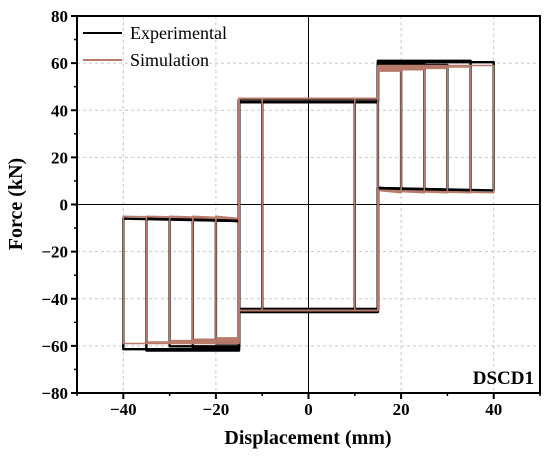 The image size is (550, 459). What do you see at coordinates (54, 252) in the screenshot?
I see `y-tick-label: −20` at bounding box center [54, 252].